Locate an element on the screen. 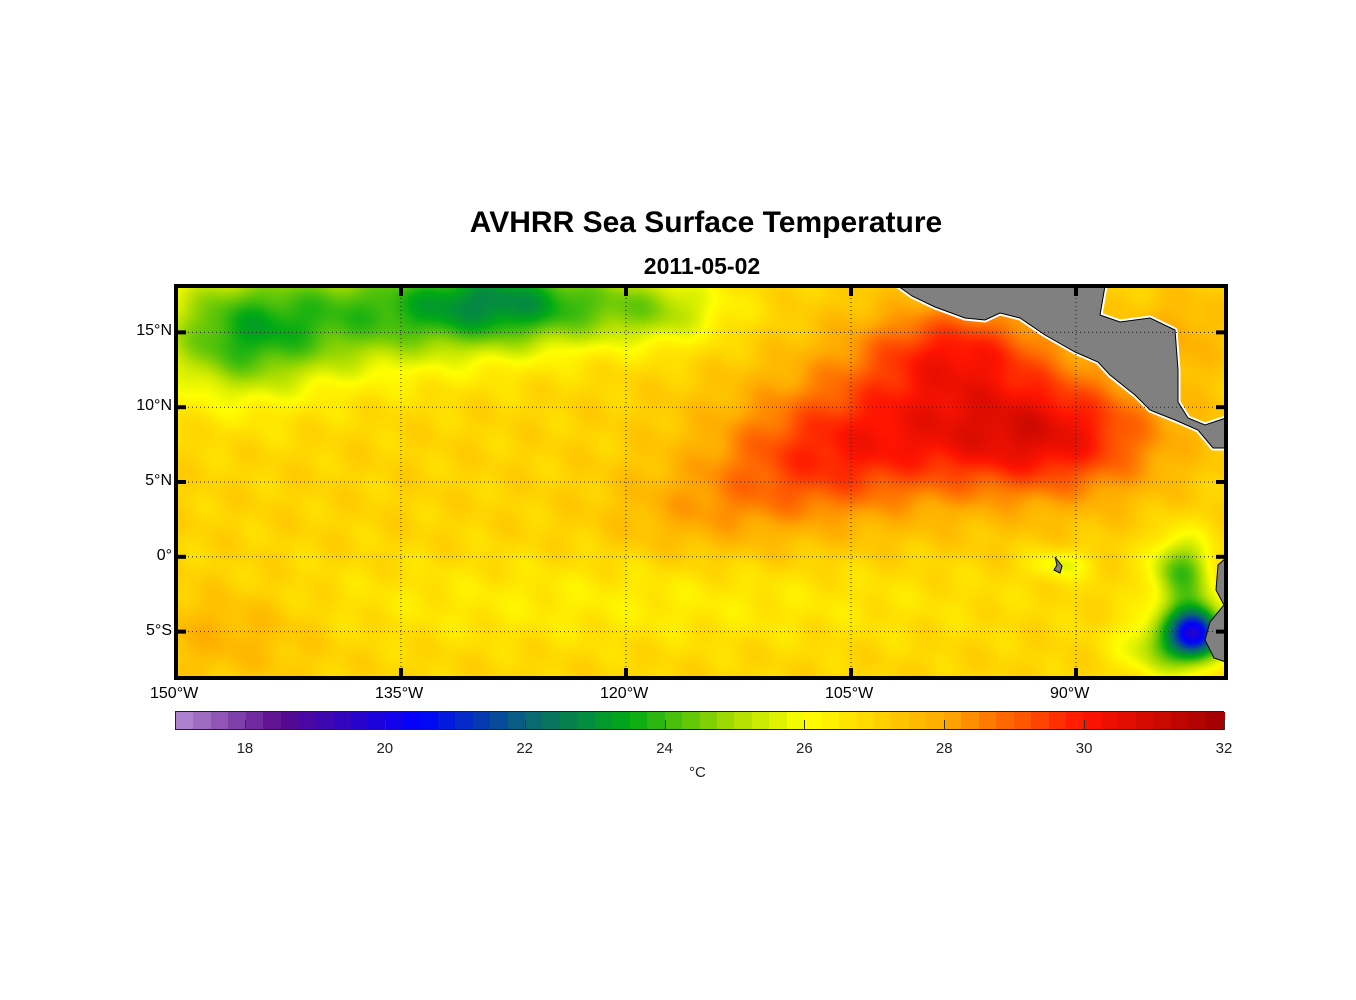  lon-label: 120°W is located at coordinates (624, 693).